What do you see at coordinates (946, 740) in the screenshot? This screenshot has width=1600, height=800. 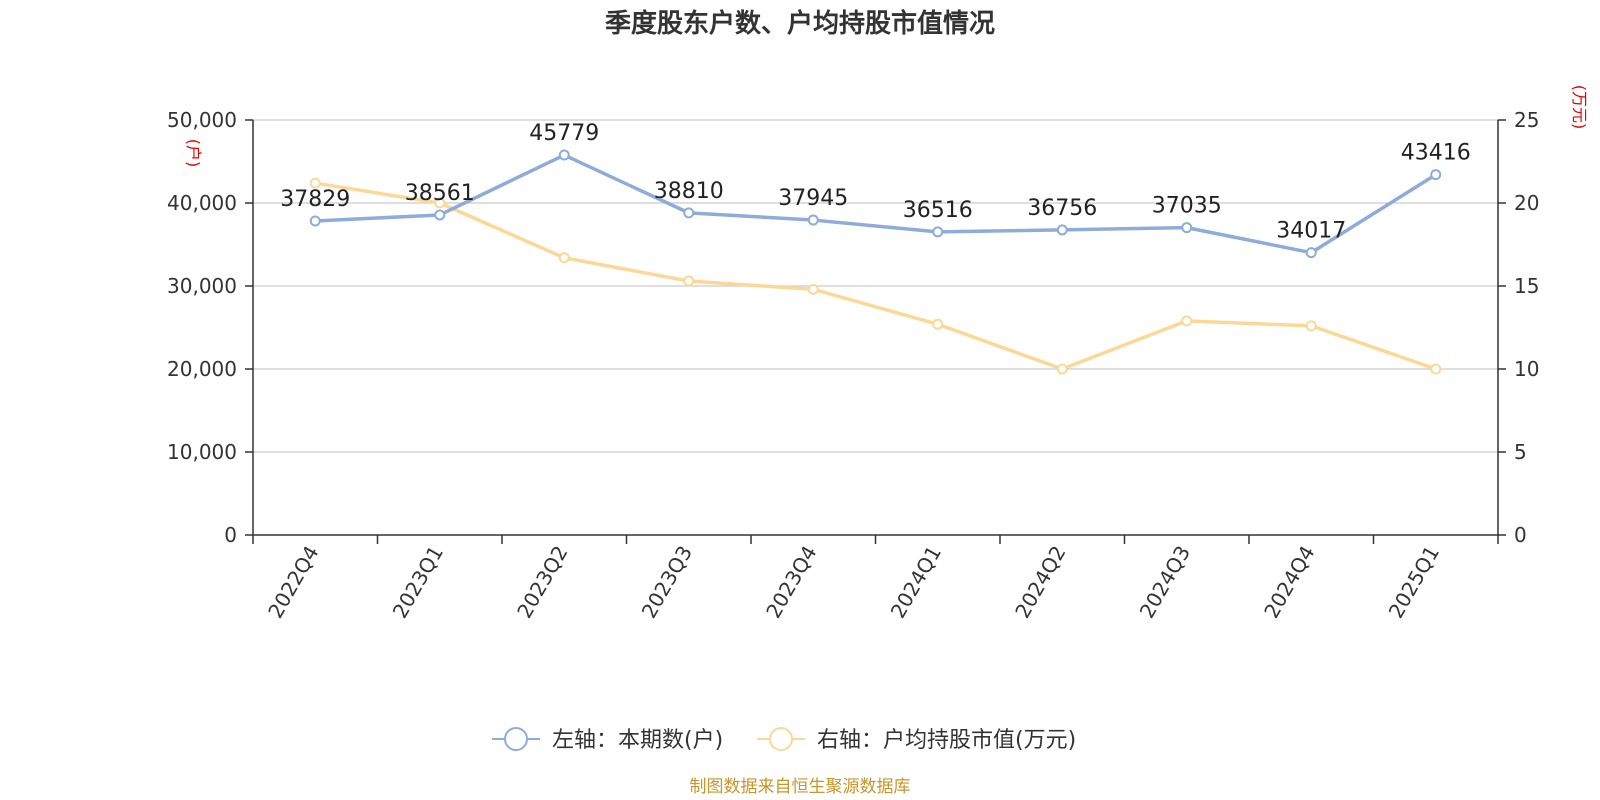 I see `legend-label-right: 右轴：户均持股市值(万元)` at bounding box center [946, 740].